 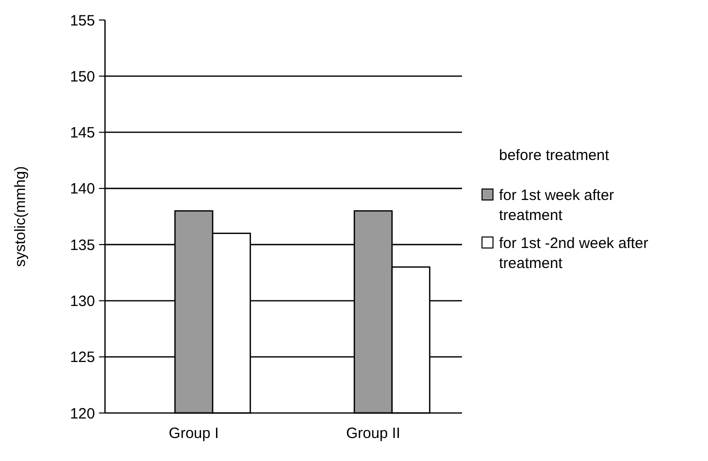 What do you see at coordinates (82, 189) in the screenshot?
I see `y-tick-label: 140` at bounding box center [82, 189].